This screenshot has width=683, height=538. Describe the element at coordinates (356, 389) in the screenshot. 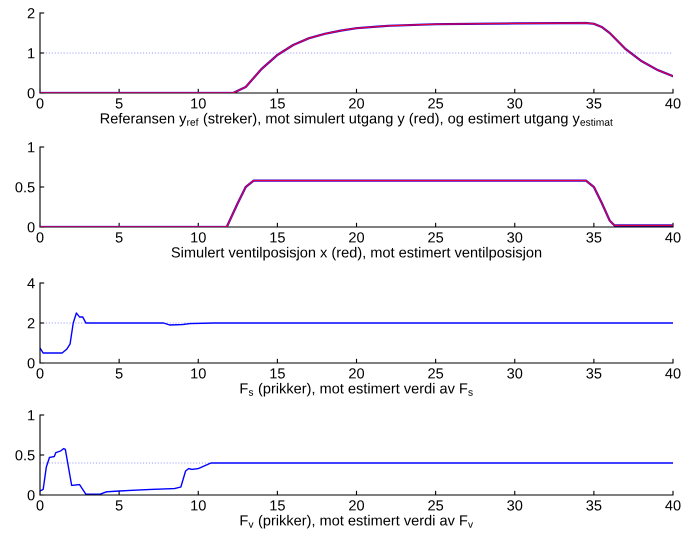

I see `x-axis-title: F$_{s}$ (prikker), mot estimert verdi av F$_{s}$` at that location.